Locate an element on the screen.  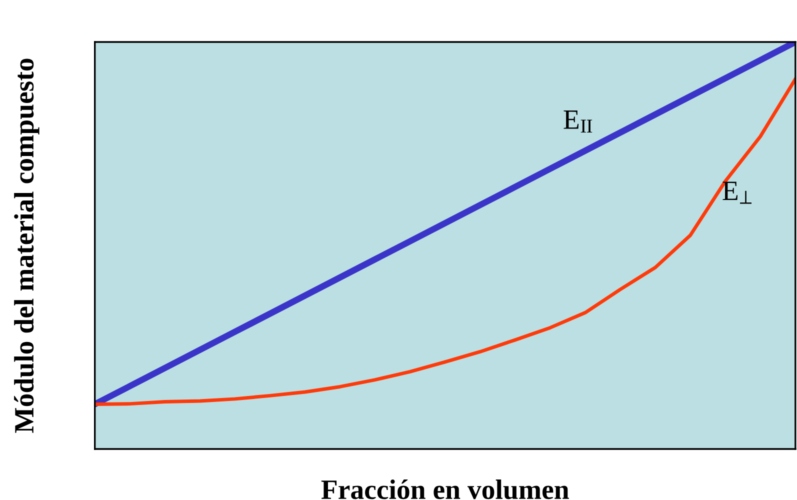
series-label: E$_{II}$ is located at coordinates (578, 121).